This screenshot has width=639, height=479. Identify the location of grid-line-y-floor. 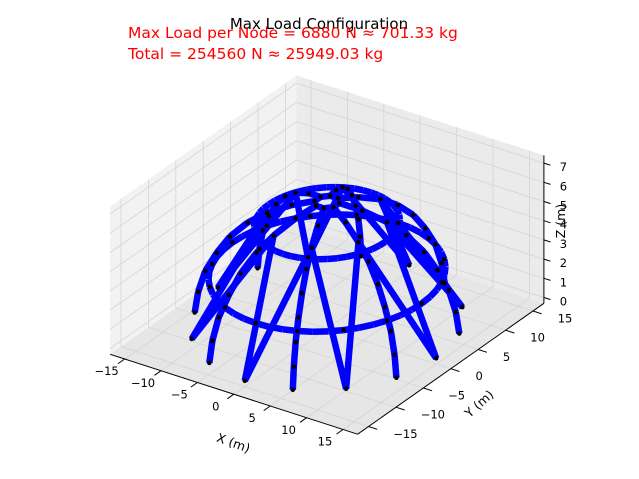
(272, 367).